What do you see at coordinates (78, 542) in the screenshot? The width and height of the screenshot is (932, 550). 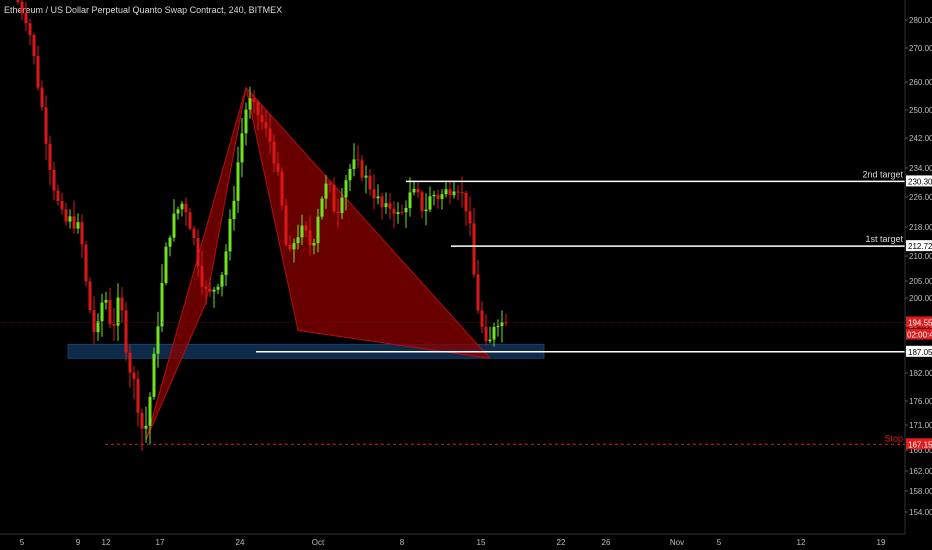 I see `time-tick-label: 9` at bounding box center [78, 542].